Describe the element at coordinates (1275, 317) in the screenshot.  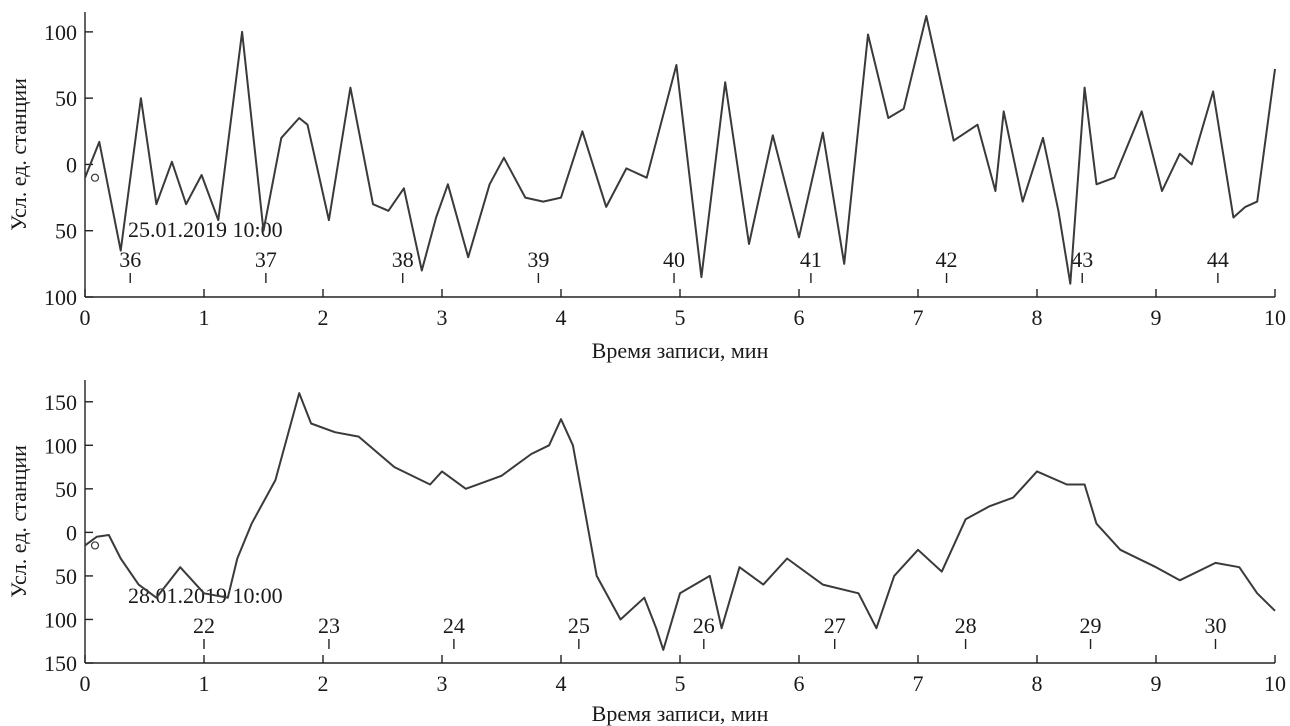
I see `chart-0-x-tick-label: 10` at that location.